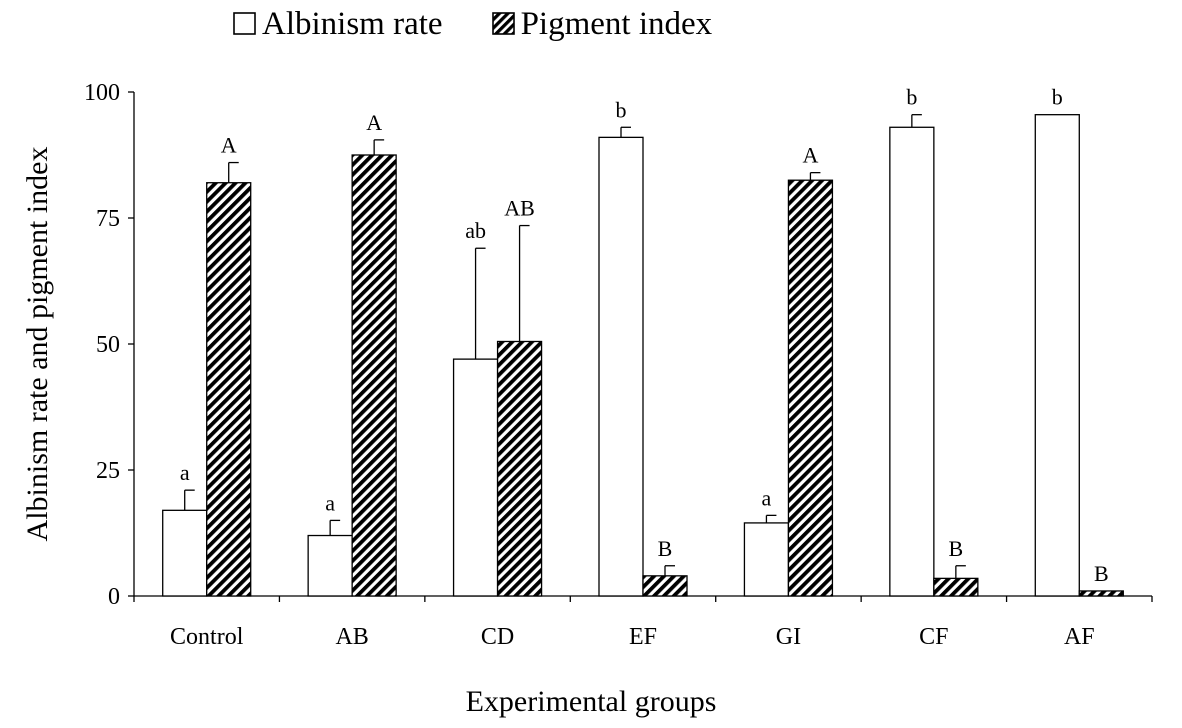  What do you see at coordinates (616, 23) in the screenshot?
I see `legend-label-pigment-index: Pigment index` at bounding box center [616, 23].